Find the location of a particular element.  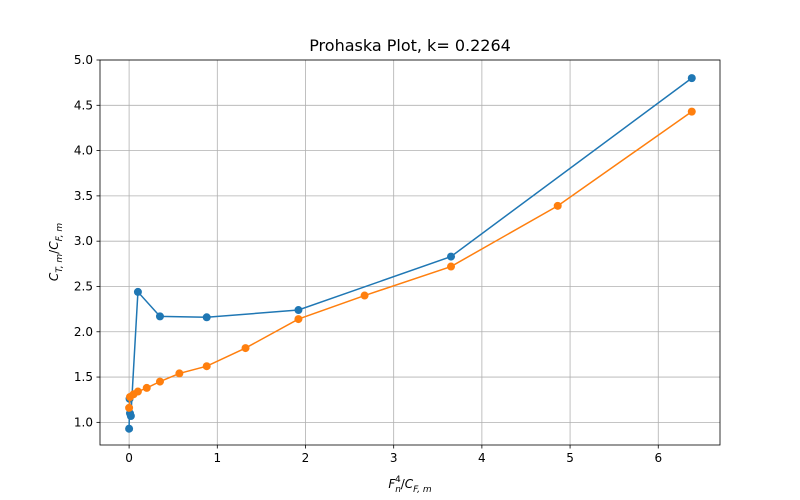

x-tick-label: 1 is located at coordinates (217, 458).